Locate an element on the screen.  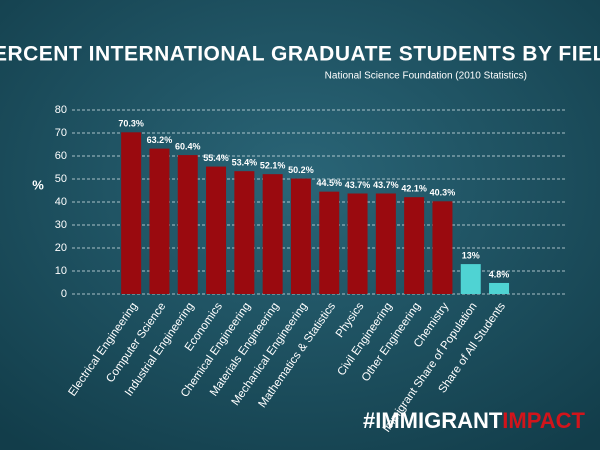
y-tick-label: 30 is located at coordinates (61, 225).